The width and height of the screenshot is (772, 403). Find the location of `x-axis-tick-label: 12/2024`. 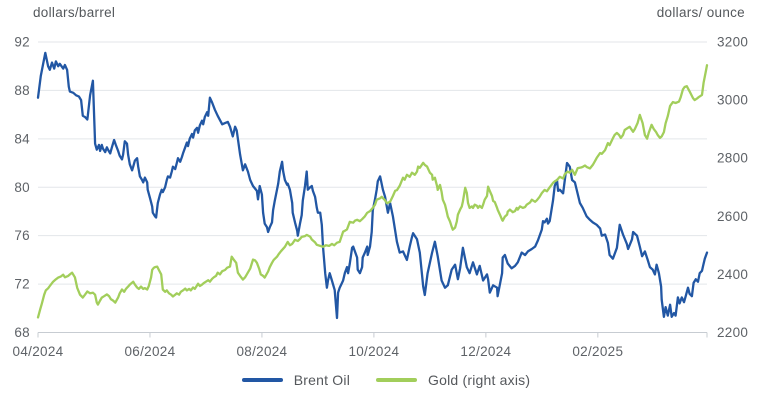

x-axis-tick-label: 12/2024 is located at coordinates (485, 351).